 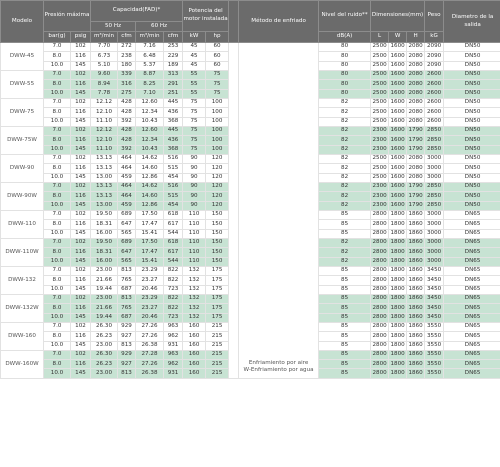 What do you see at coordinates (127, 47) in the screenshot?
I see `table-cell: 272` at bounding box center [127, 47].